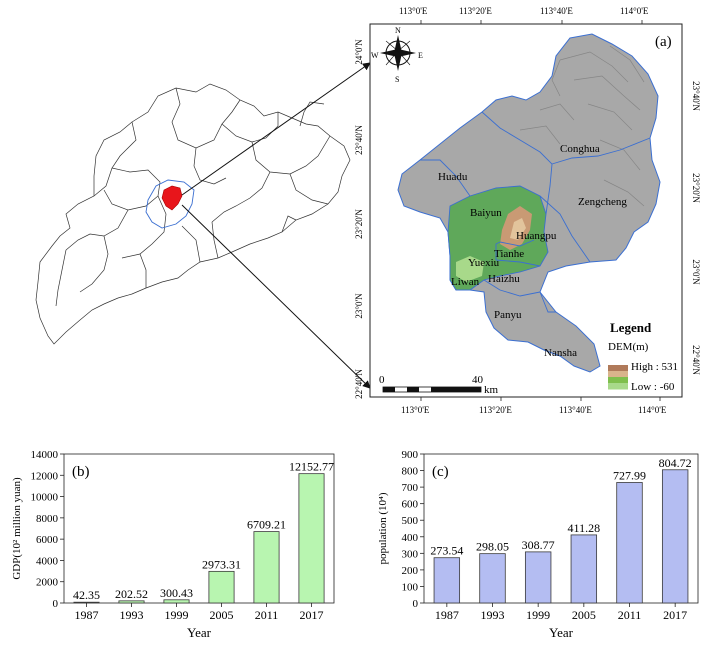 The width and height of the screenshot is (711, 647). I want to click on gdp-chart-bar-2005, so click(221, 587).